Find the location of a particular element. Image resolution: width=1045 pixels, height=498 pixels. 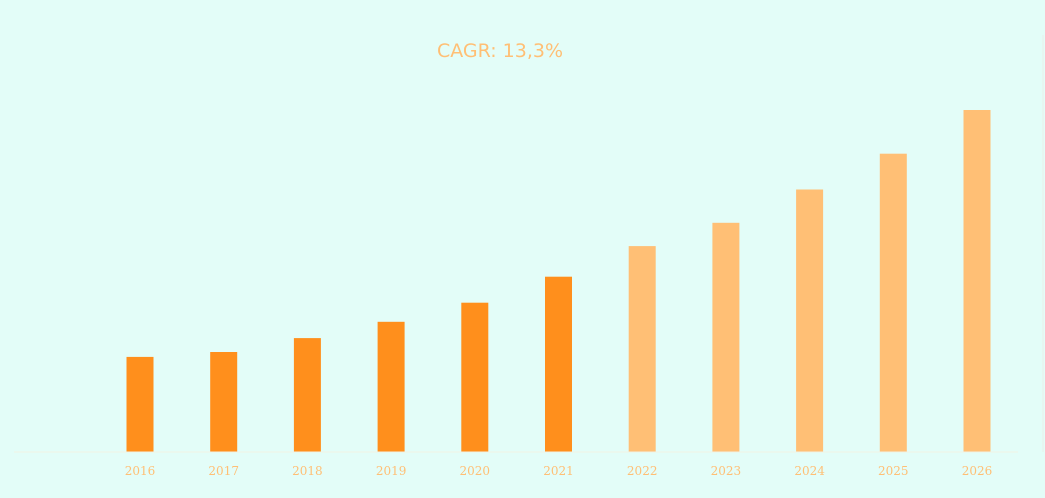

x-tick-label-2025: 2025 is located at coordinates (893, 471).